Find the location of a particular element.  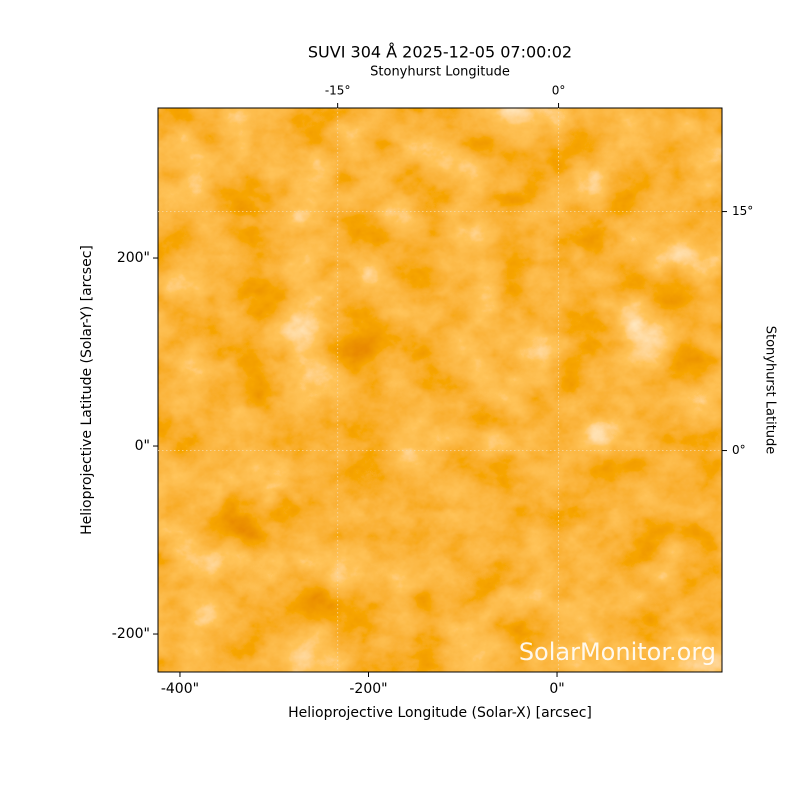

x-tick-label: -400" is located at coordinates (180, 689).